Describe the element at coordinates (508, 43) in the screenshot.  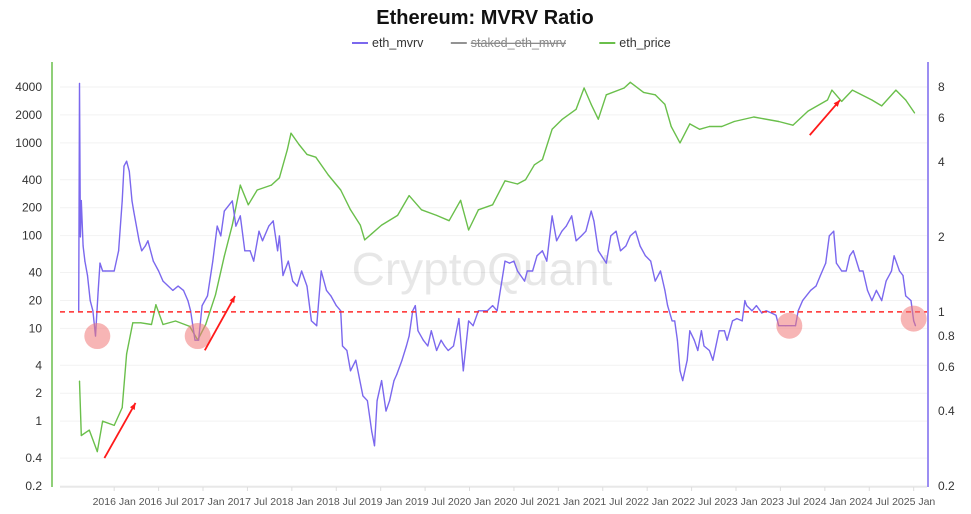
I see `legend-item-staked-eth-mvrv: staked_eth_mvrv` at that location.